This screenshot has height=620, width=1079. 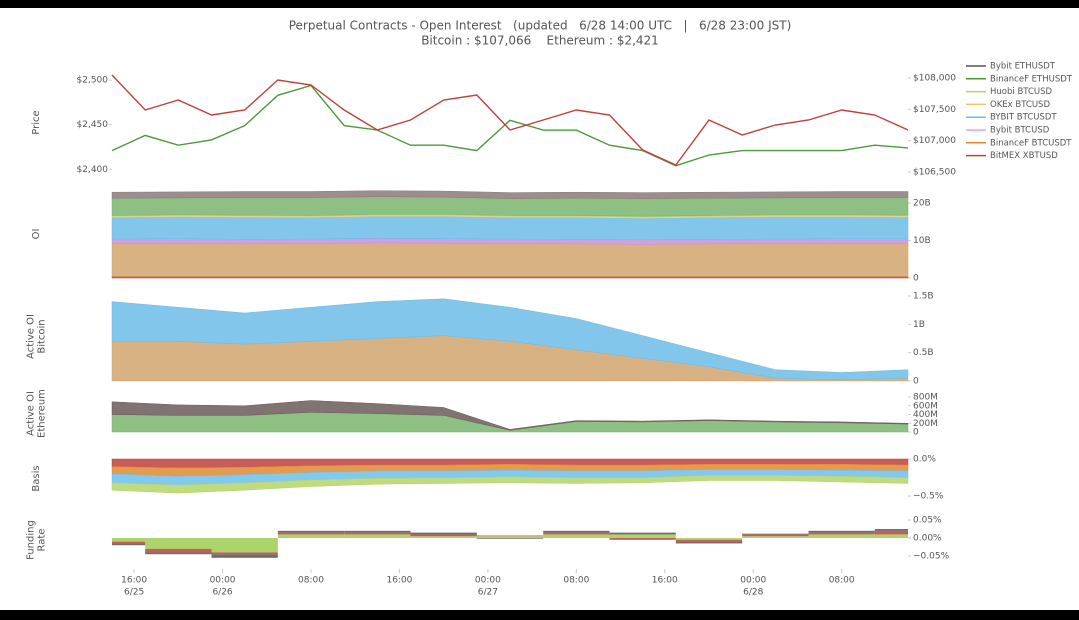 What do you see at coordinates (927, 521) in the screenshot?
I see `y-tick-label: 0.05%` at bounding box center [927, 521].